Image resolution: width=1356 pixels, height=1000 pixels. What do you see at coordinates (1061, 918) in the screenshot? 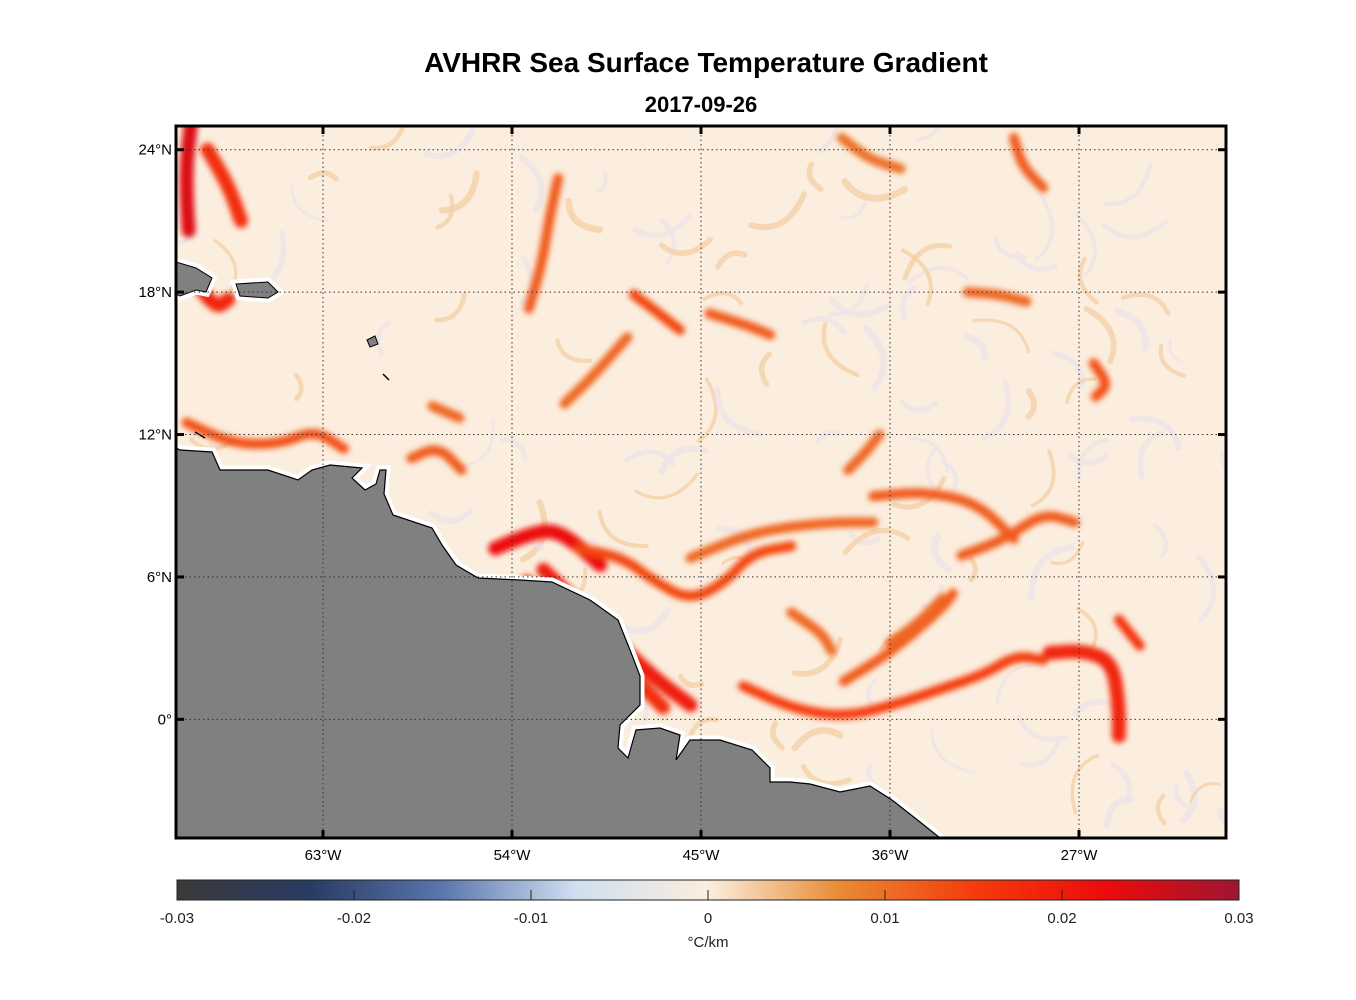
I see `colorbar-tick-label: 0.02` at bounding box center [1061, 918].